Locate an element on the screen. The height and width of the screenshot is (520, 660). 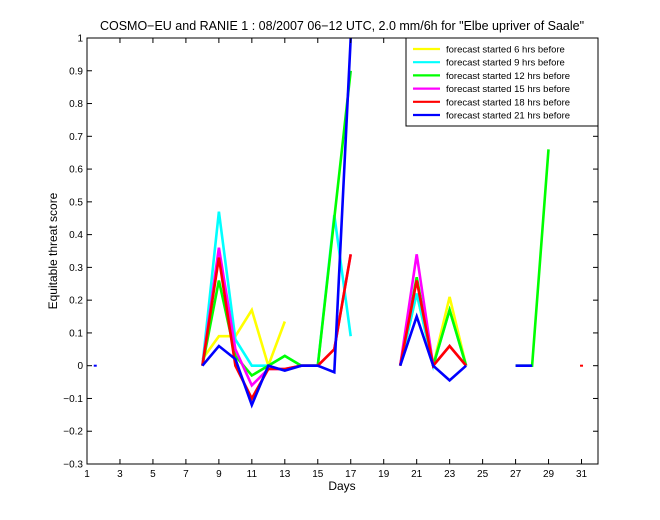
x-tick-label: 29 is located at coordinates (549, 474).